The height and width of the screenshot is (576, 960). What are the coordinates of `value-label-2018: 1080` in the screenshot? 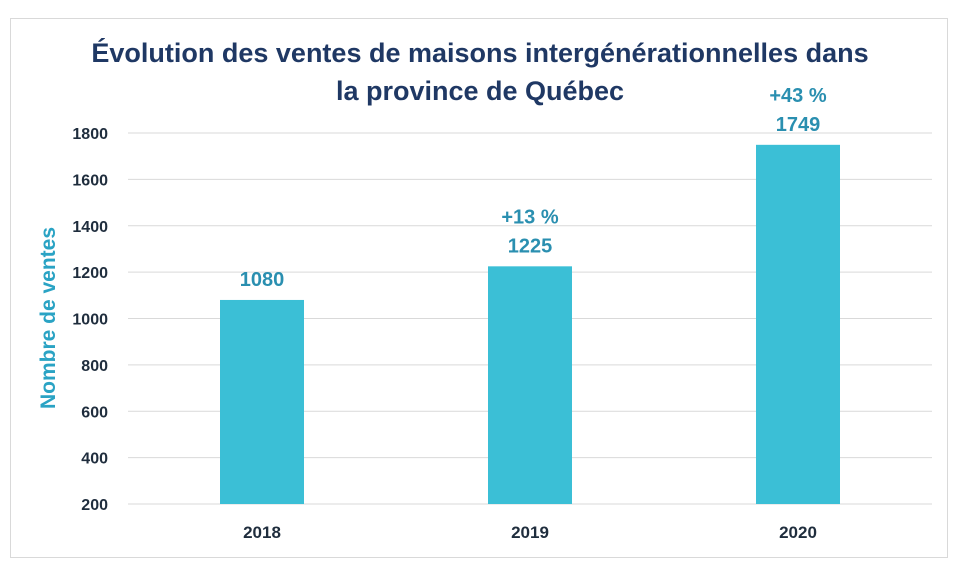 It's located at (262, 280).